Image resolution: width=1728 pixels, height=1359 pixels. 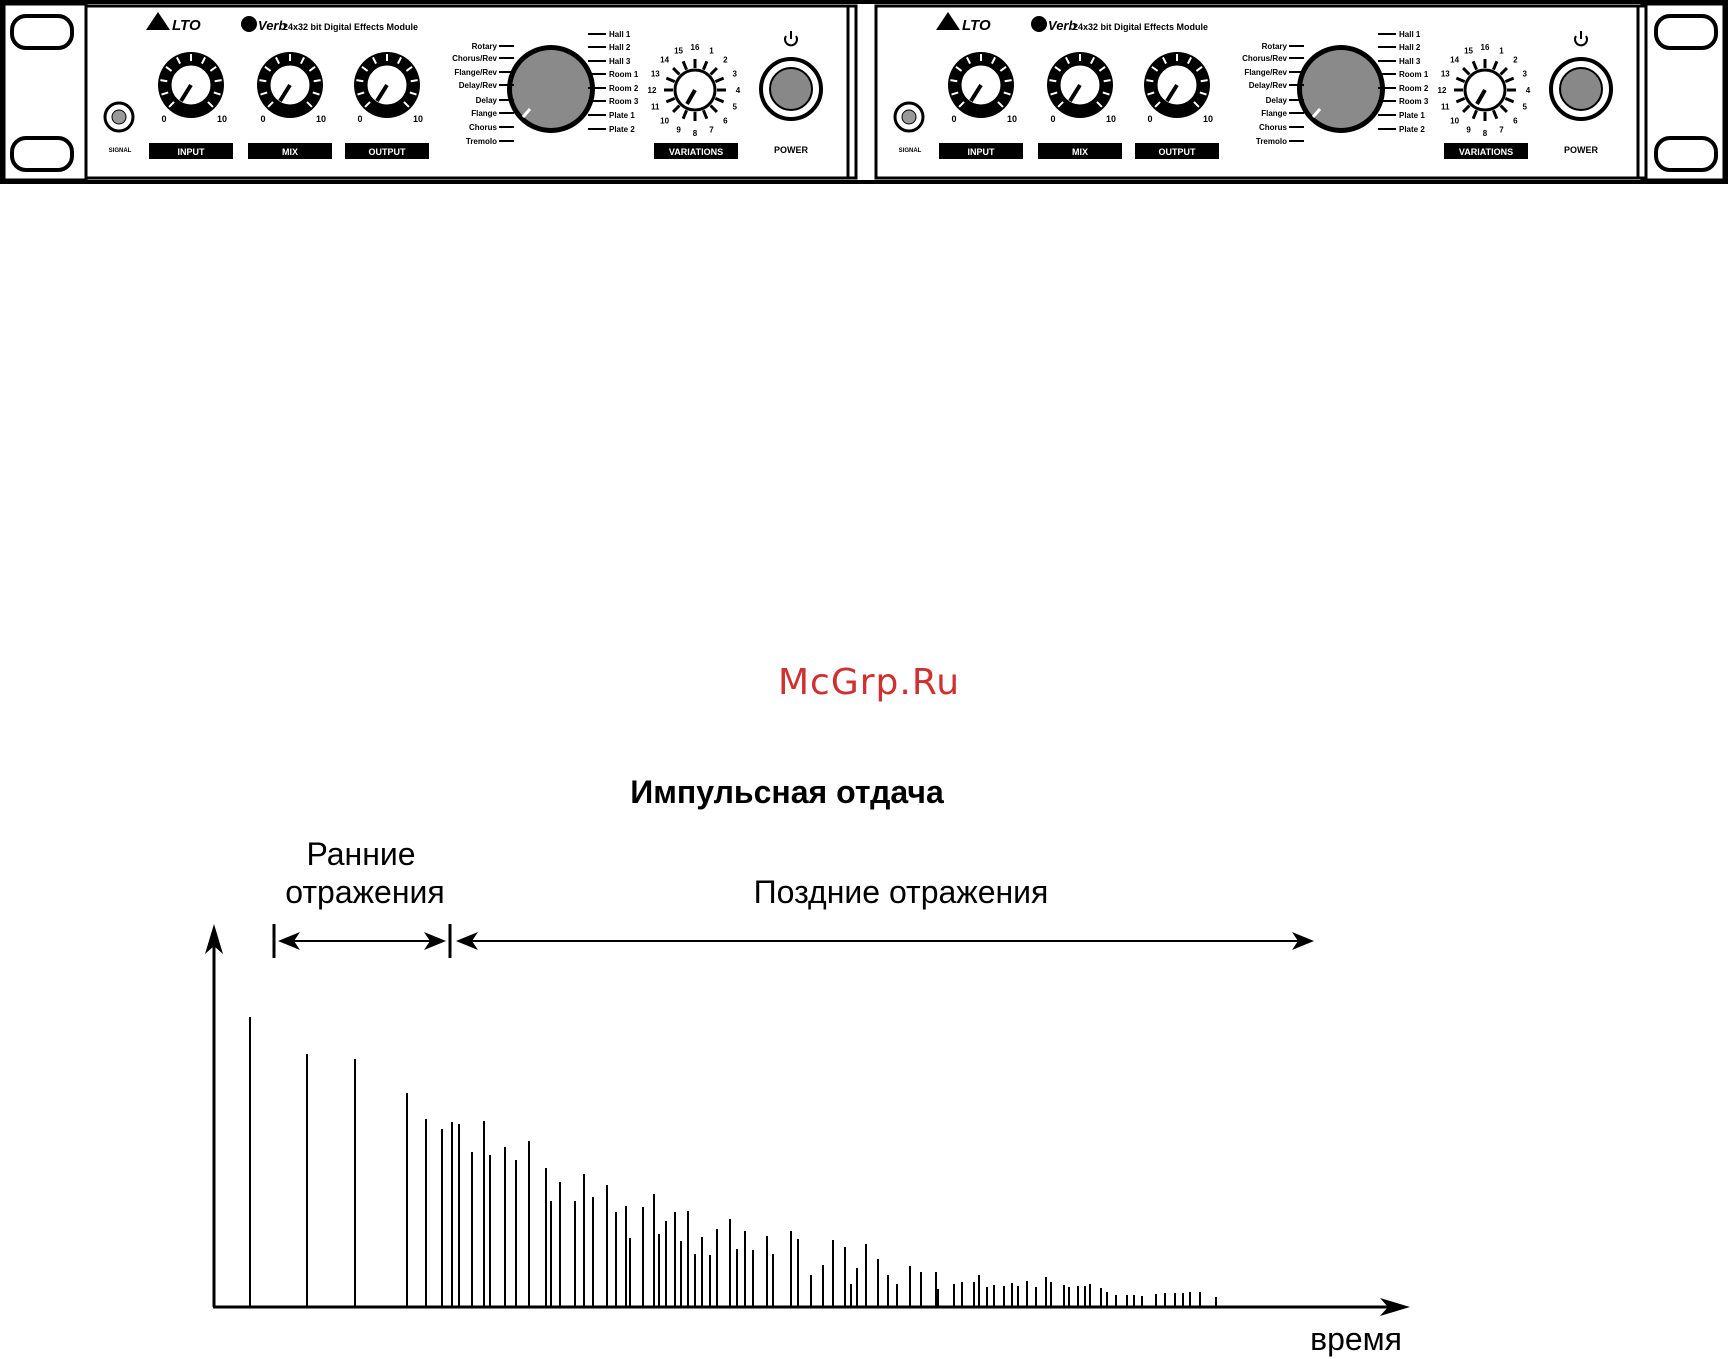 What do you see at coordinates (321, 119) in the screenshot?
I see `knob-max-label: 10` at bounding box center [321, 119].